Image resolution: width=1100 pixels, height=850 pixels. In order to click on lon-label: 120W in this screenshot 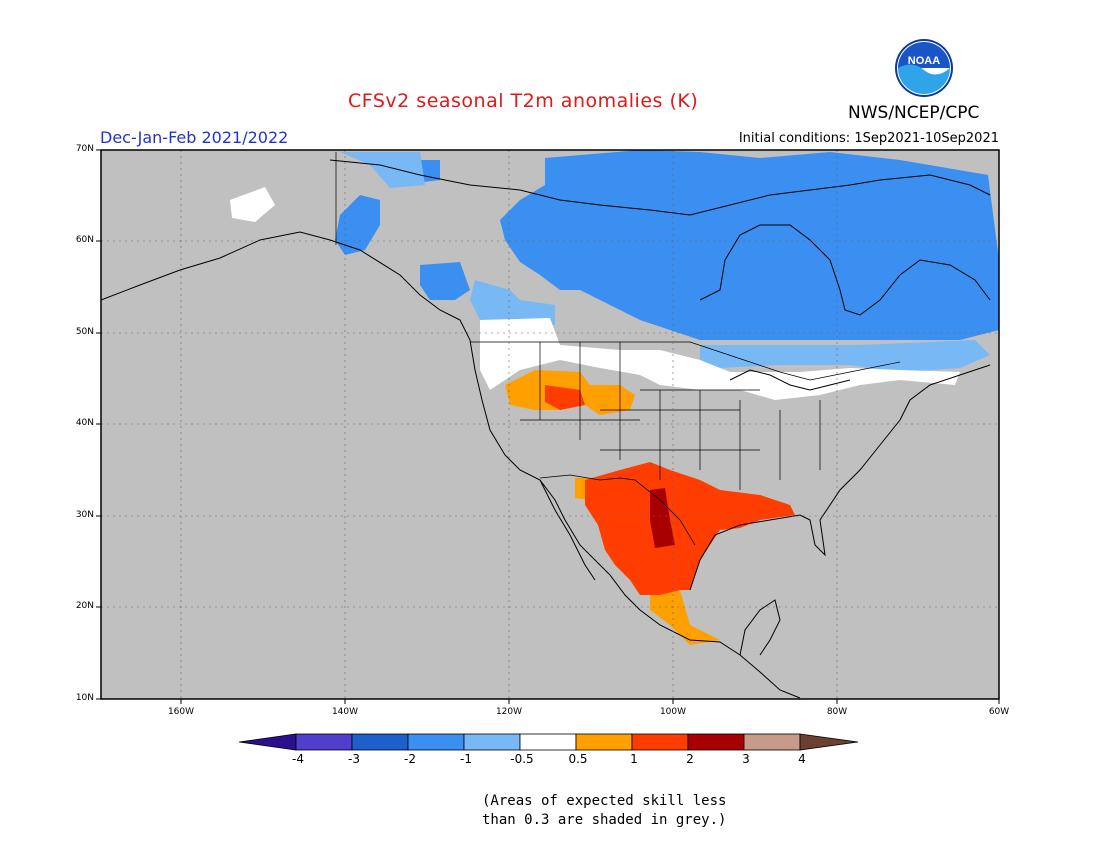, I will do `click(509, 712)`.